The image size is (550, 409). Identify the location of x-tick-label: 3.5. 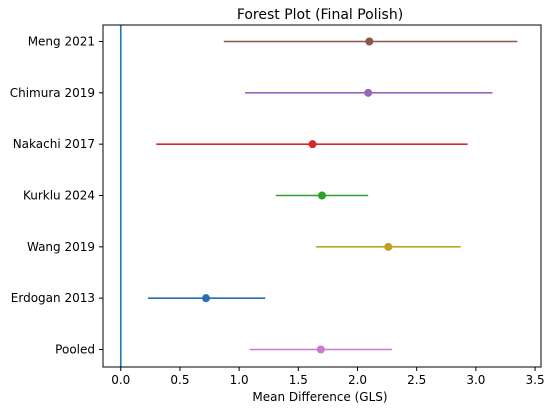
(535, 380).